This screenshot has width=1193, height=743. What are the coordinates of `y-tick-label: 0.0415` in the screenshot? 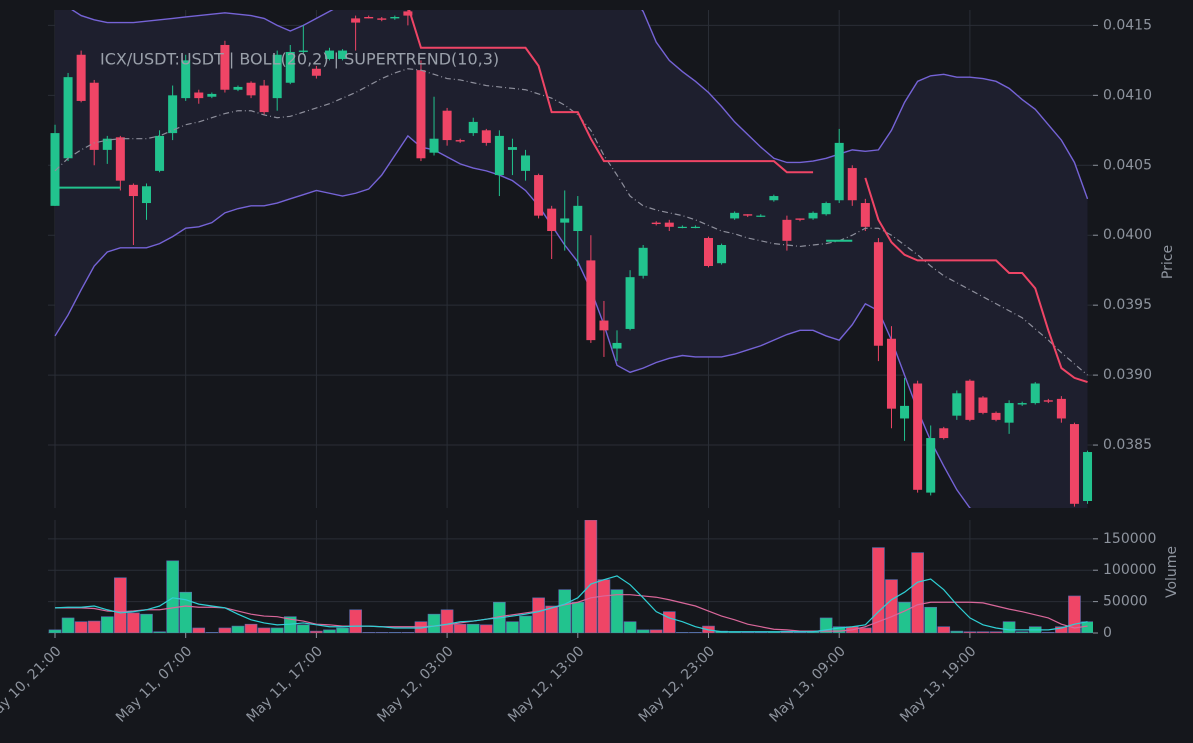 It's located at (1127, 25).